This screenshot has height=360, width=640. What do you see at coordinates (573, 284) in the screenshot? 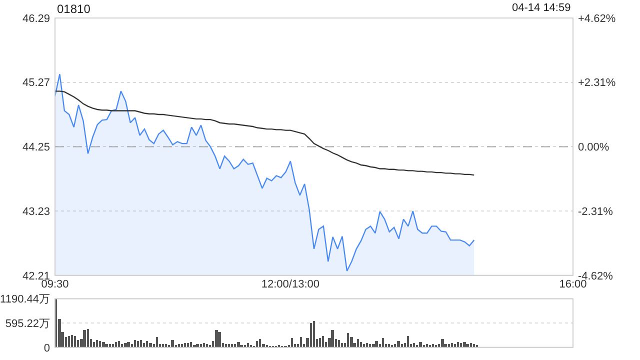
I see `x-tick-label: 16:00` at bounding box center [573, 284].